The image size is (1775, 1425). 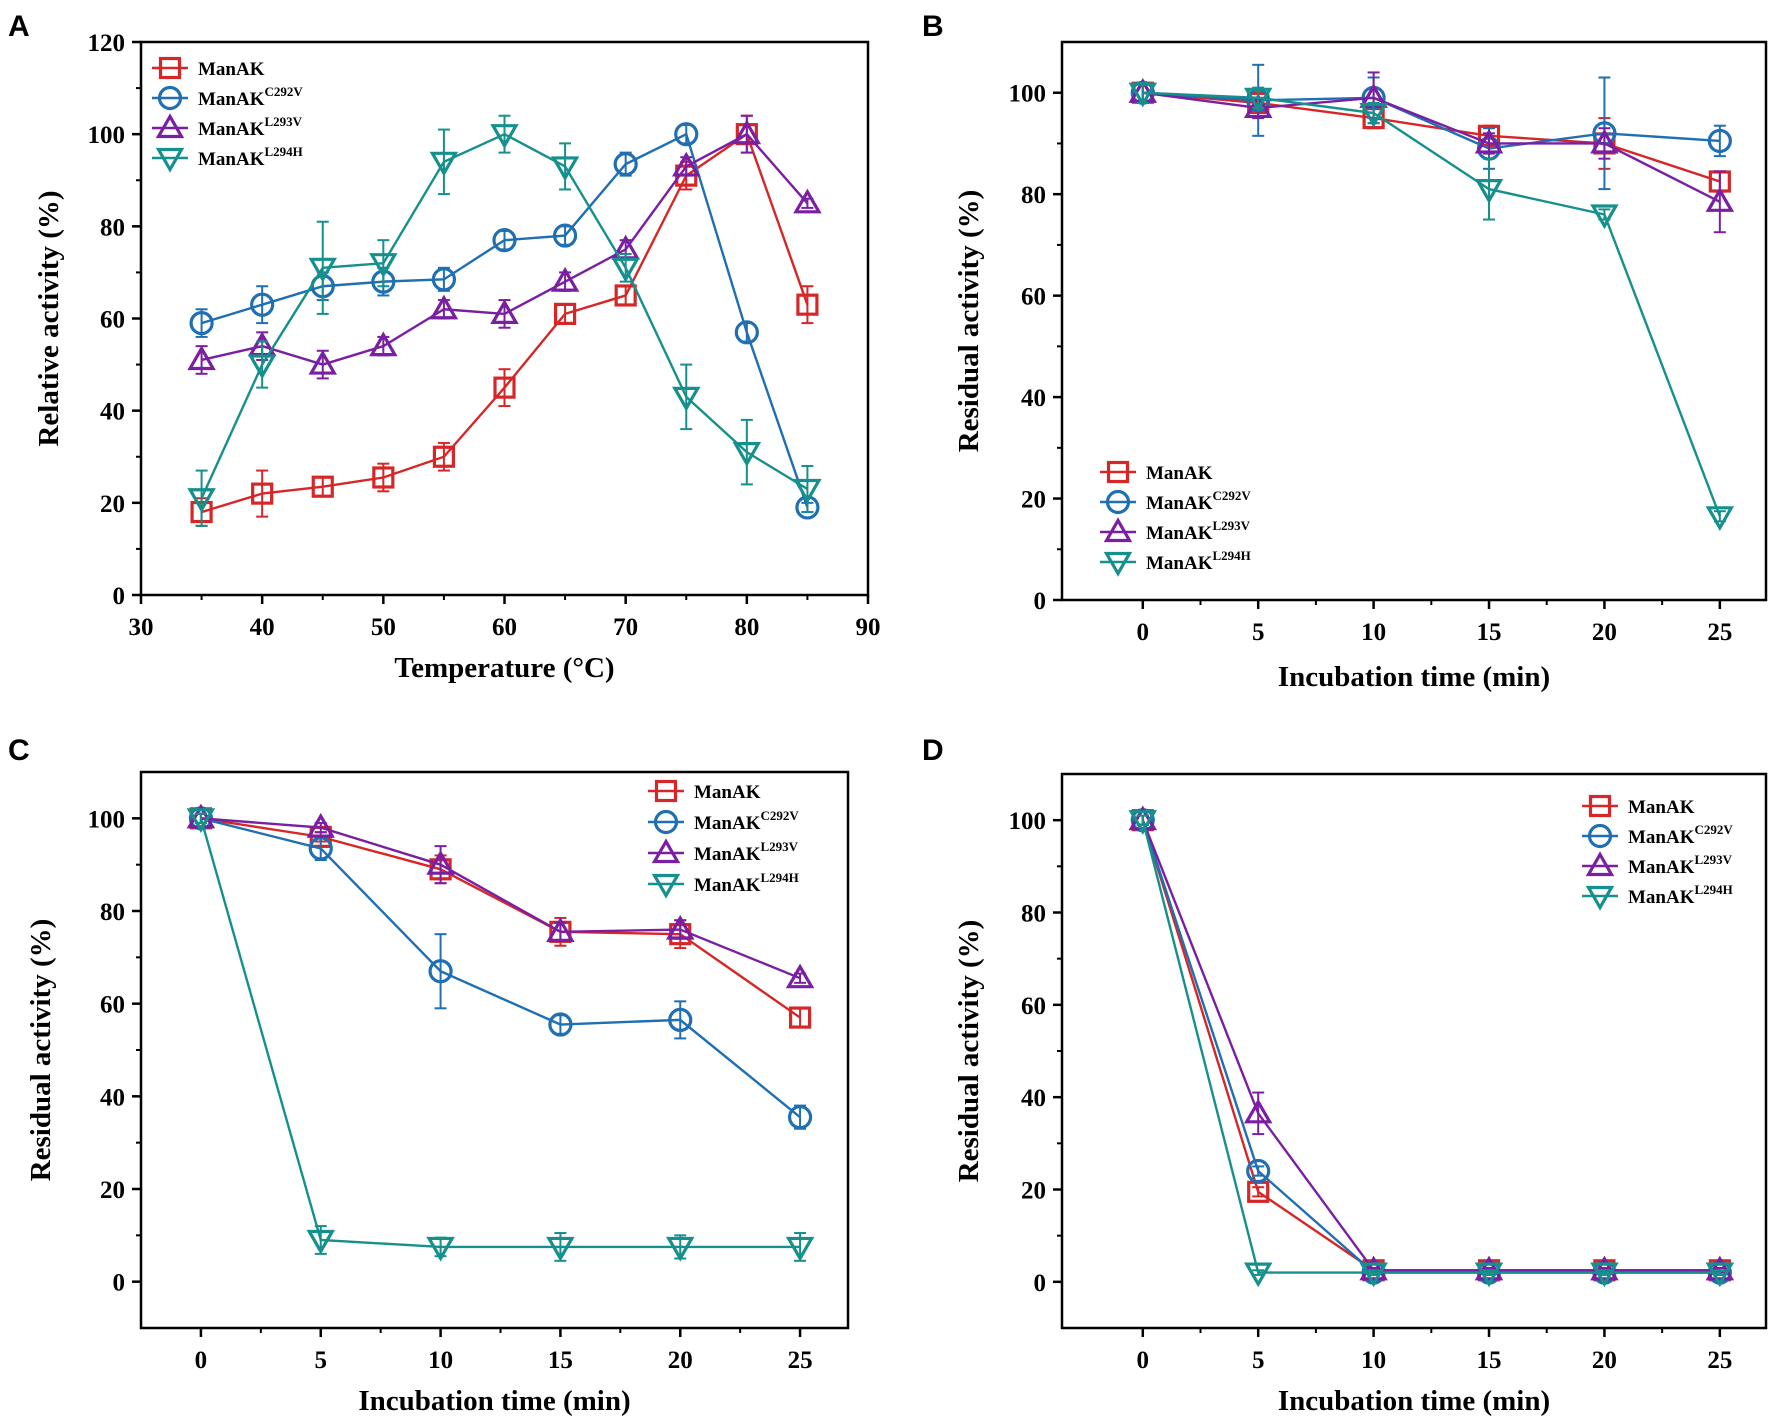 I want to click on y-tick-label: 100, so click(x=107, y=135).